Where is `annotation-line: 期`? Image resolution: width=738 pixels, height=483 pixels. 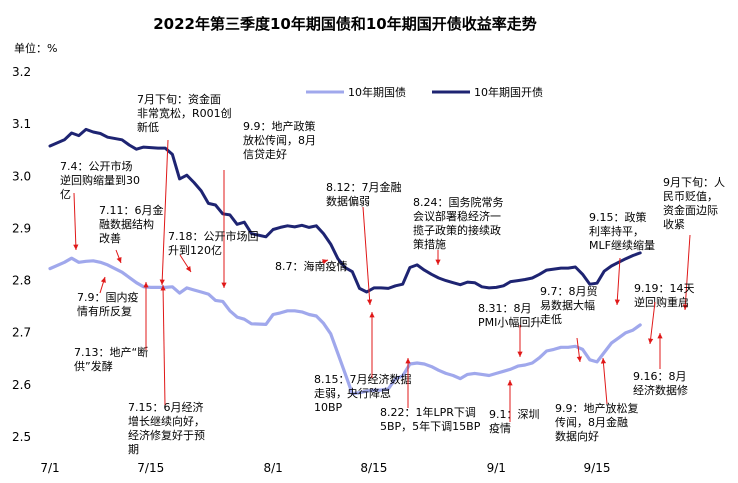 annotation-line: 期 is located at coordinates (133, 449).